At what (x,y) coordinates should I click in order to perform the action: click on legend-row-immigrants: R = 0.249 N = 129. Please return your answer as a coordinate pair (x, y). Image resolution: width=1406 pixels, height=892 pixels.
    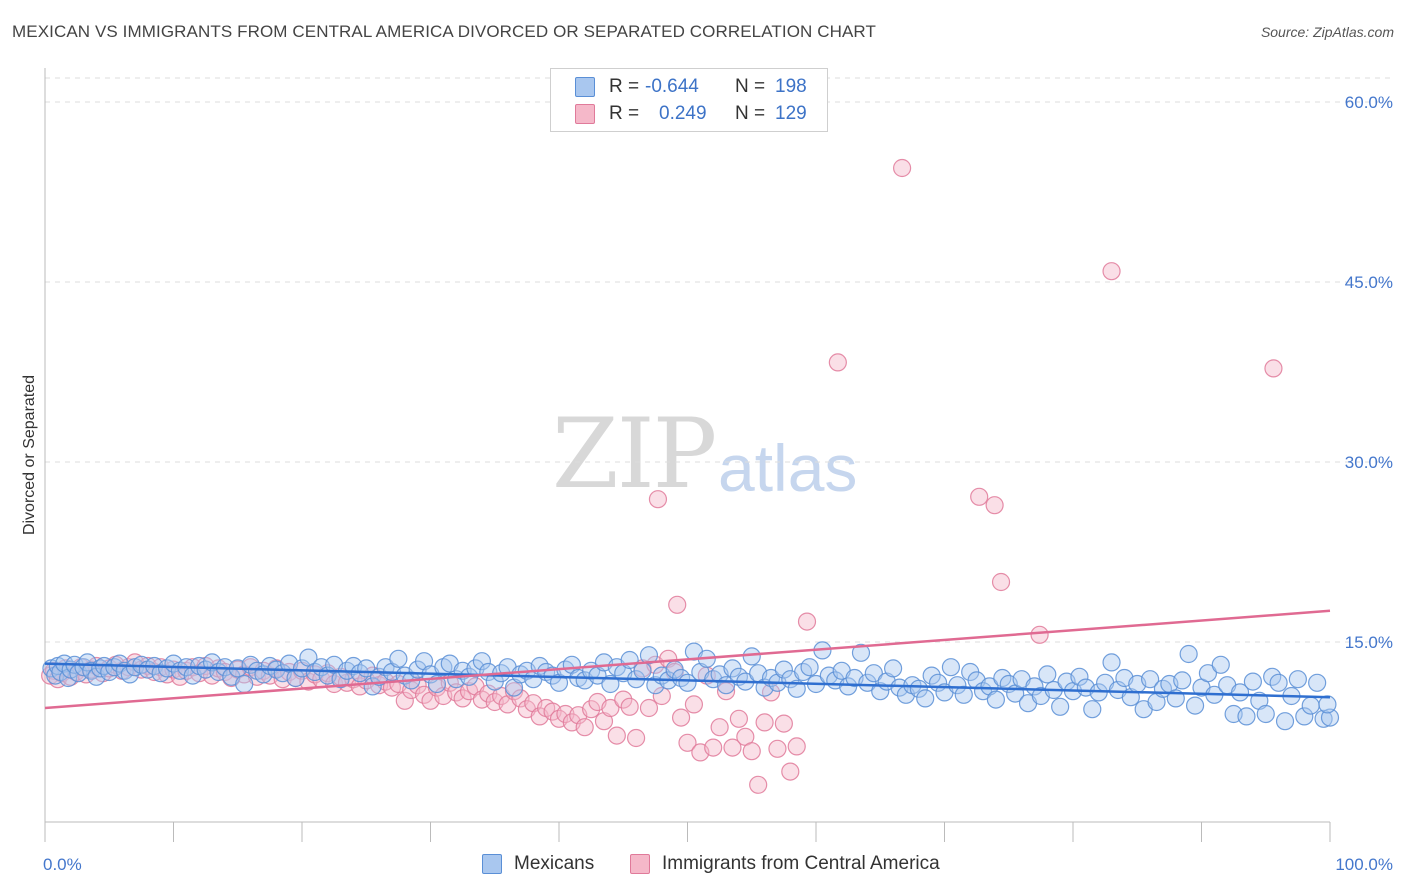
    Looking at the image, I should click on (691, 114).